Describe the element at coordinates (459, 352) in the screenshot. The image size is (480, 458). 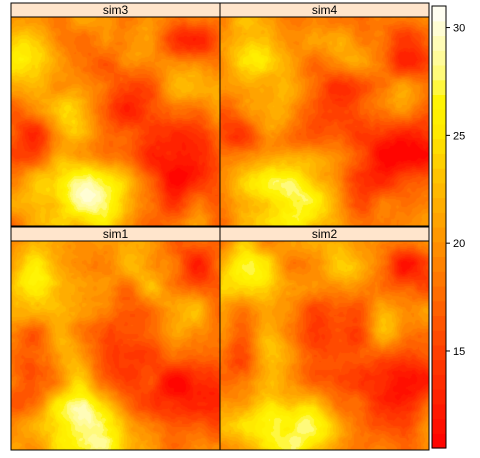
I see `colorbar-tick-label: 15` at that location.